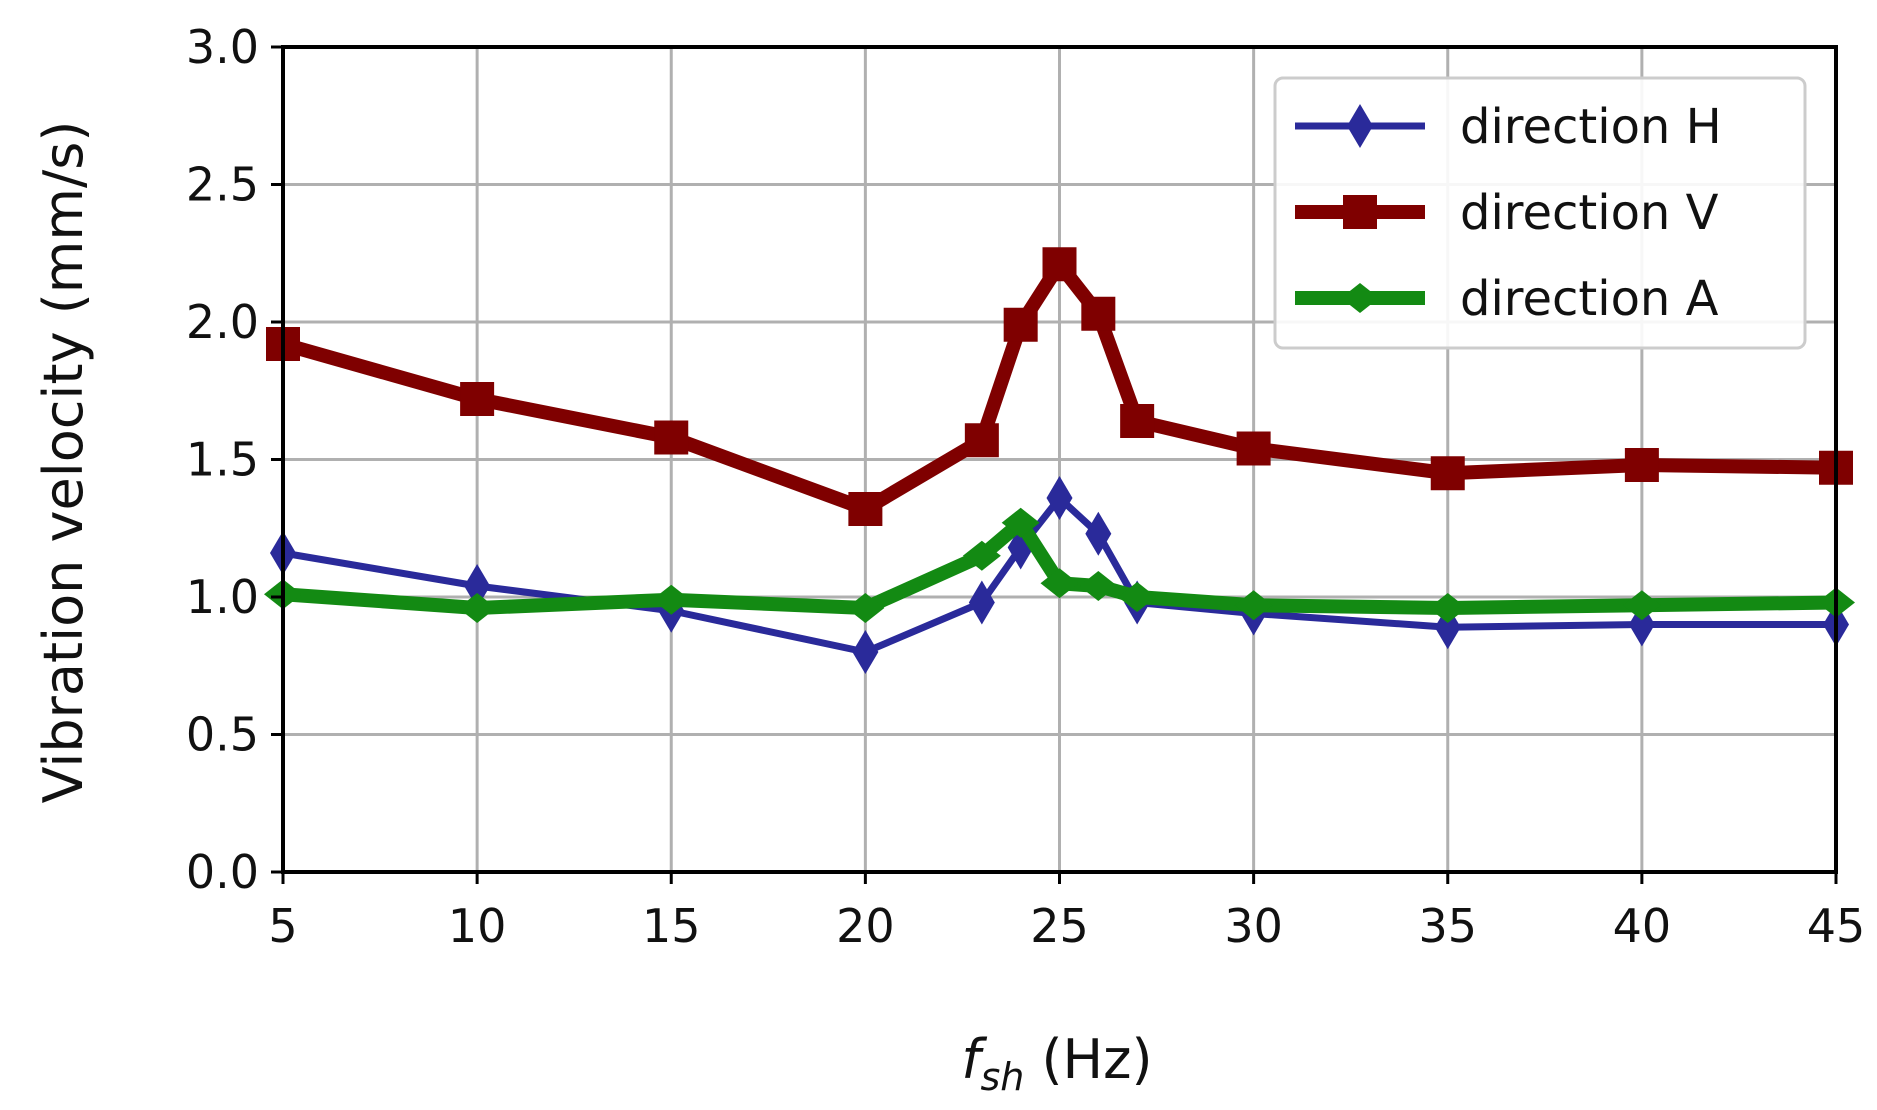 The image size is (1877, 1110). Describe the element at coordinates (1589, 213) in the screenshot. I see `legend-direction-v-label: direction V` at that location.